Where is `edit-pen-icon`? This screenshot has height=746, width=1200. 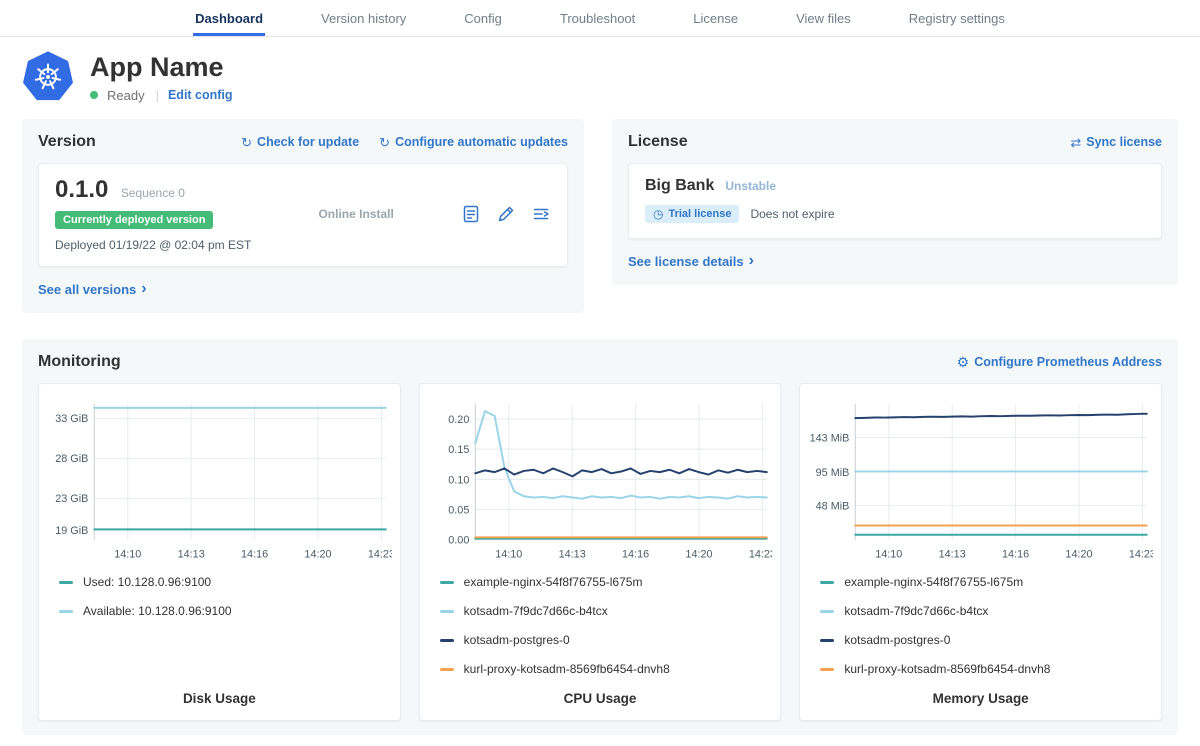
edit-pen-icon is located at coordinates (506, 214).